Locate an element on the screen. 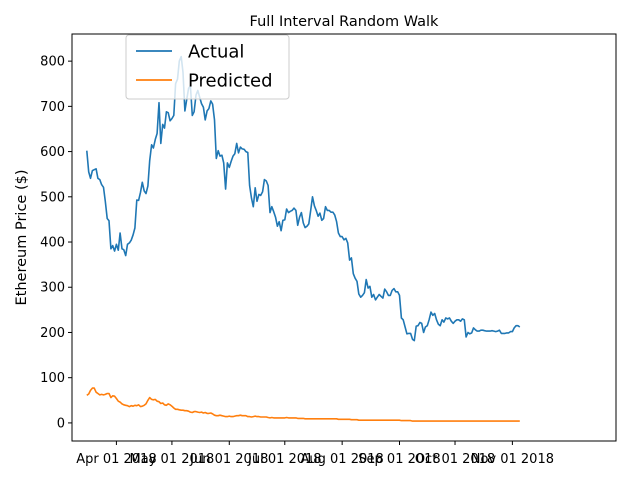 Image resolution: width=640 pixels, height=480 pixels. x-tick-label: Aug 01 2018 is located at coordinates (342, 459).